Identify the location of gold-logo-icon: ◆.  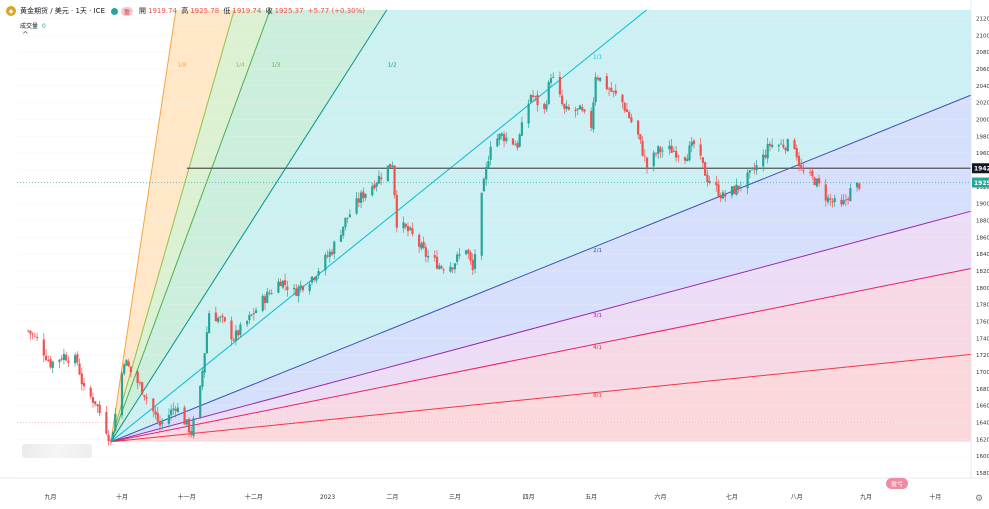
(11, 11).